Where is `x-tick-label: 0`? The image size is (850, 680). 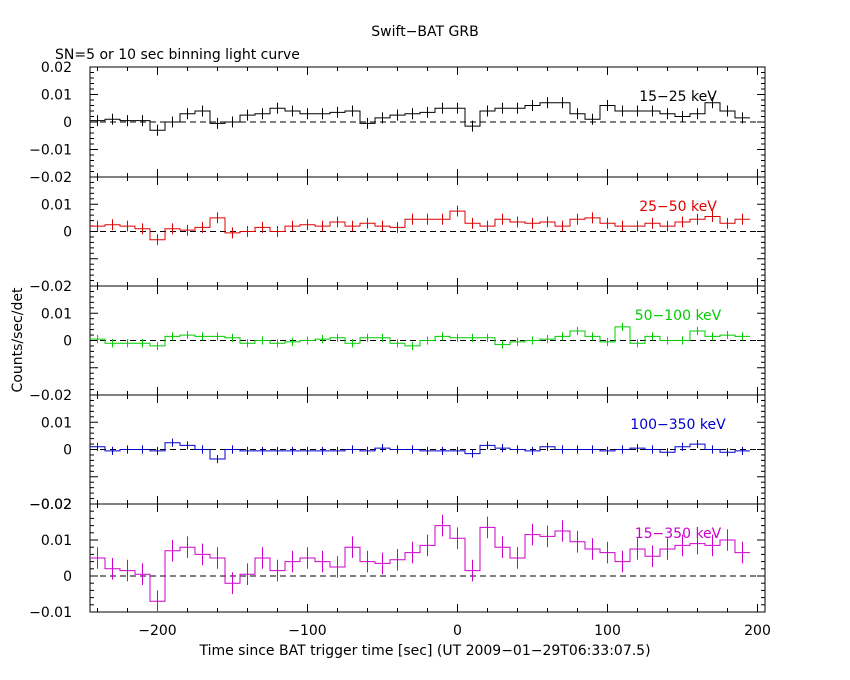 x-tick-label: 0 is located at coordinates (457, 631).